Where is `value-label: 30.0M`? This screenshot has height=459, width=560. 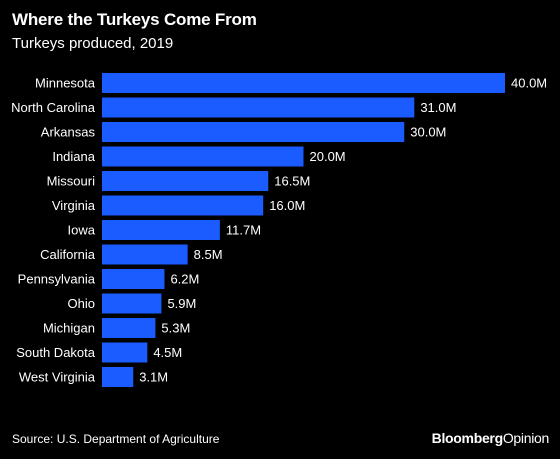
value-label: 30.0M is located at coordinates (428, 132).